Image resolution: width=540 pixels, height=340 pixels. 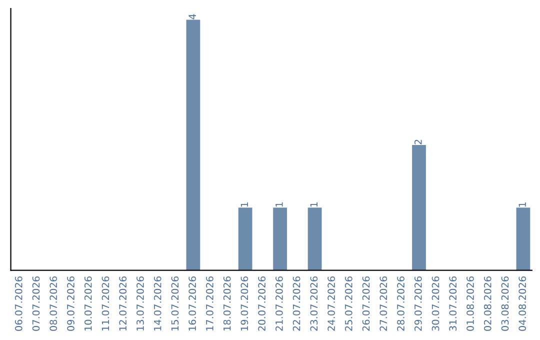 What do you see at coordinates (106, 303) in the screenshot?
I see `x-tick-label: 11.07.2026` at bounding box center [106, 303].